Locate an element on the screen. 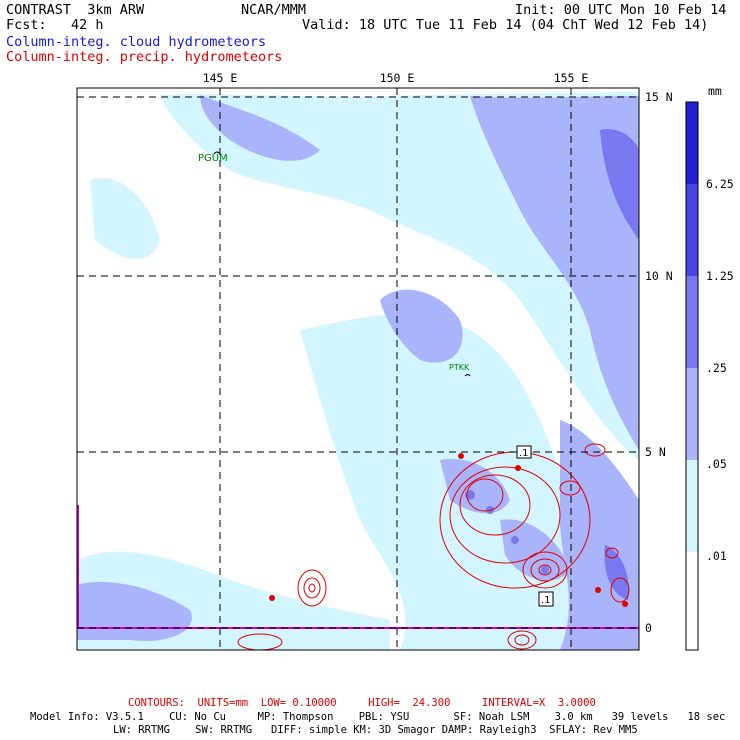 The image size is (740, 740). colorbar-bin-below-0.01 is located at coordinates (692, 601).